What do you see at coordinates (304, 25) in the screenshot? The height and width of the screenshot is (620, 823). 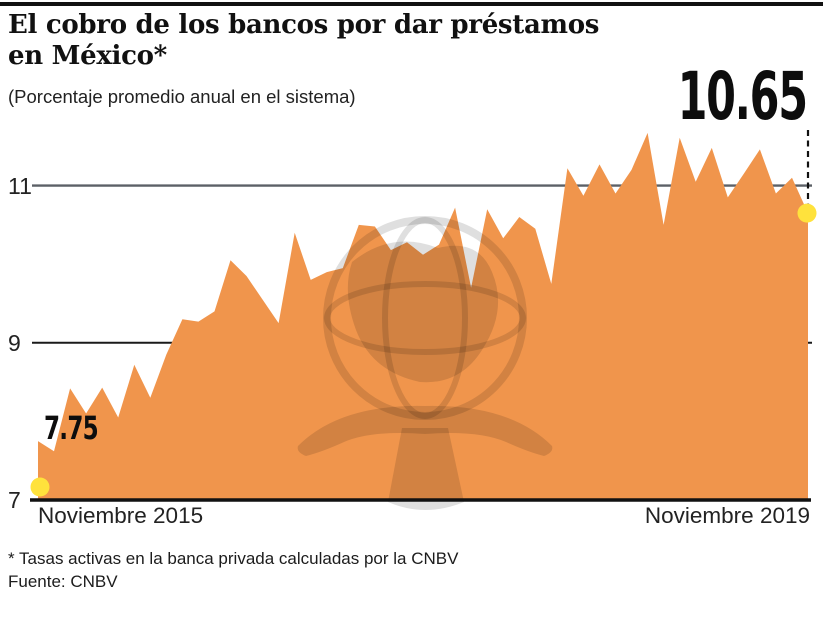 I see `chart-title-line1: El cobro de los bancos por dar préstamos` at bounding box center [304, 25].